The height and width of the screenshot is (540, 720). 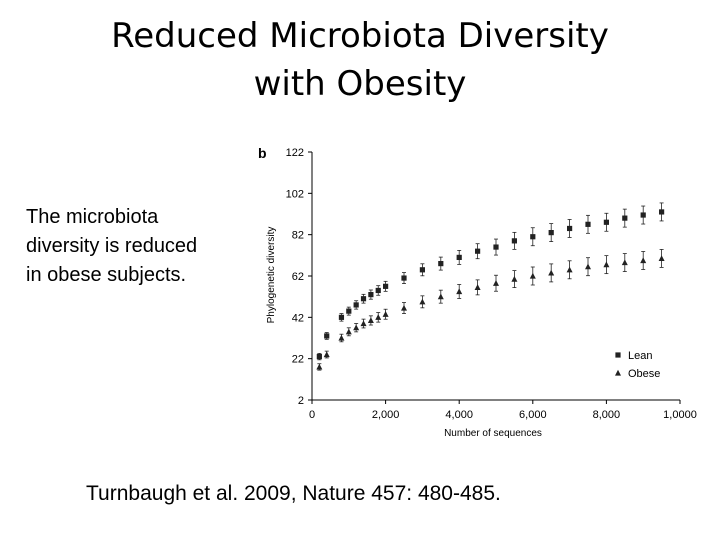 I want to click on x-axis-ticks: 0 2,000 4,000 6,000 8,000 1,0000, so click(x=503, y=410).